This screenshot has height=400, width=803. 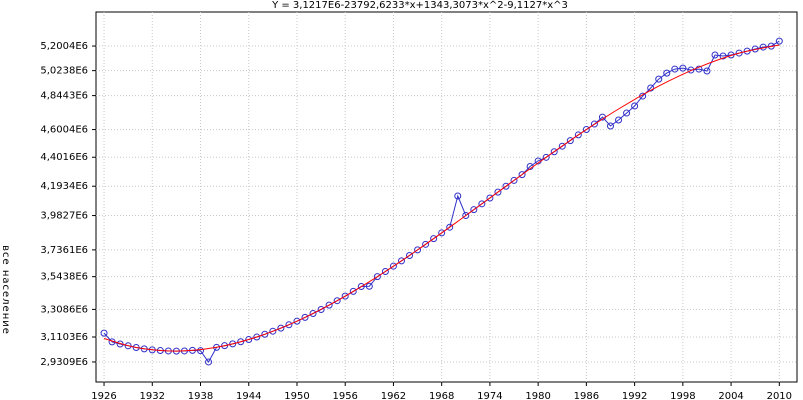 I want to click on x-tick-label: 1998, so click(x=682, y=395).